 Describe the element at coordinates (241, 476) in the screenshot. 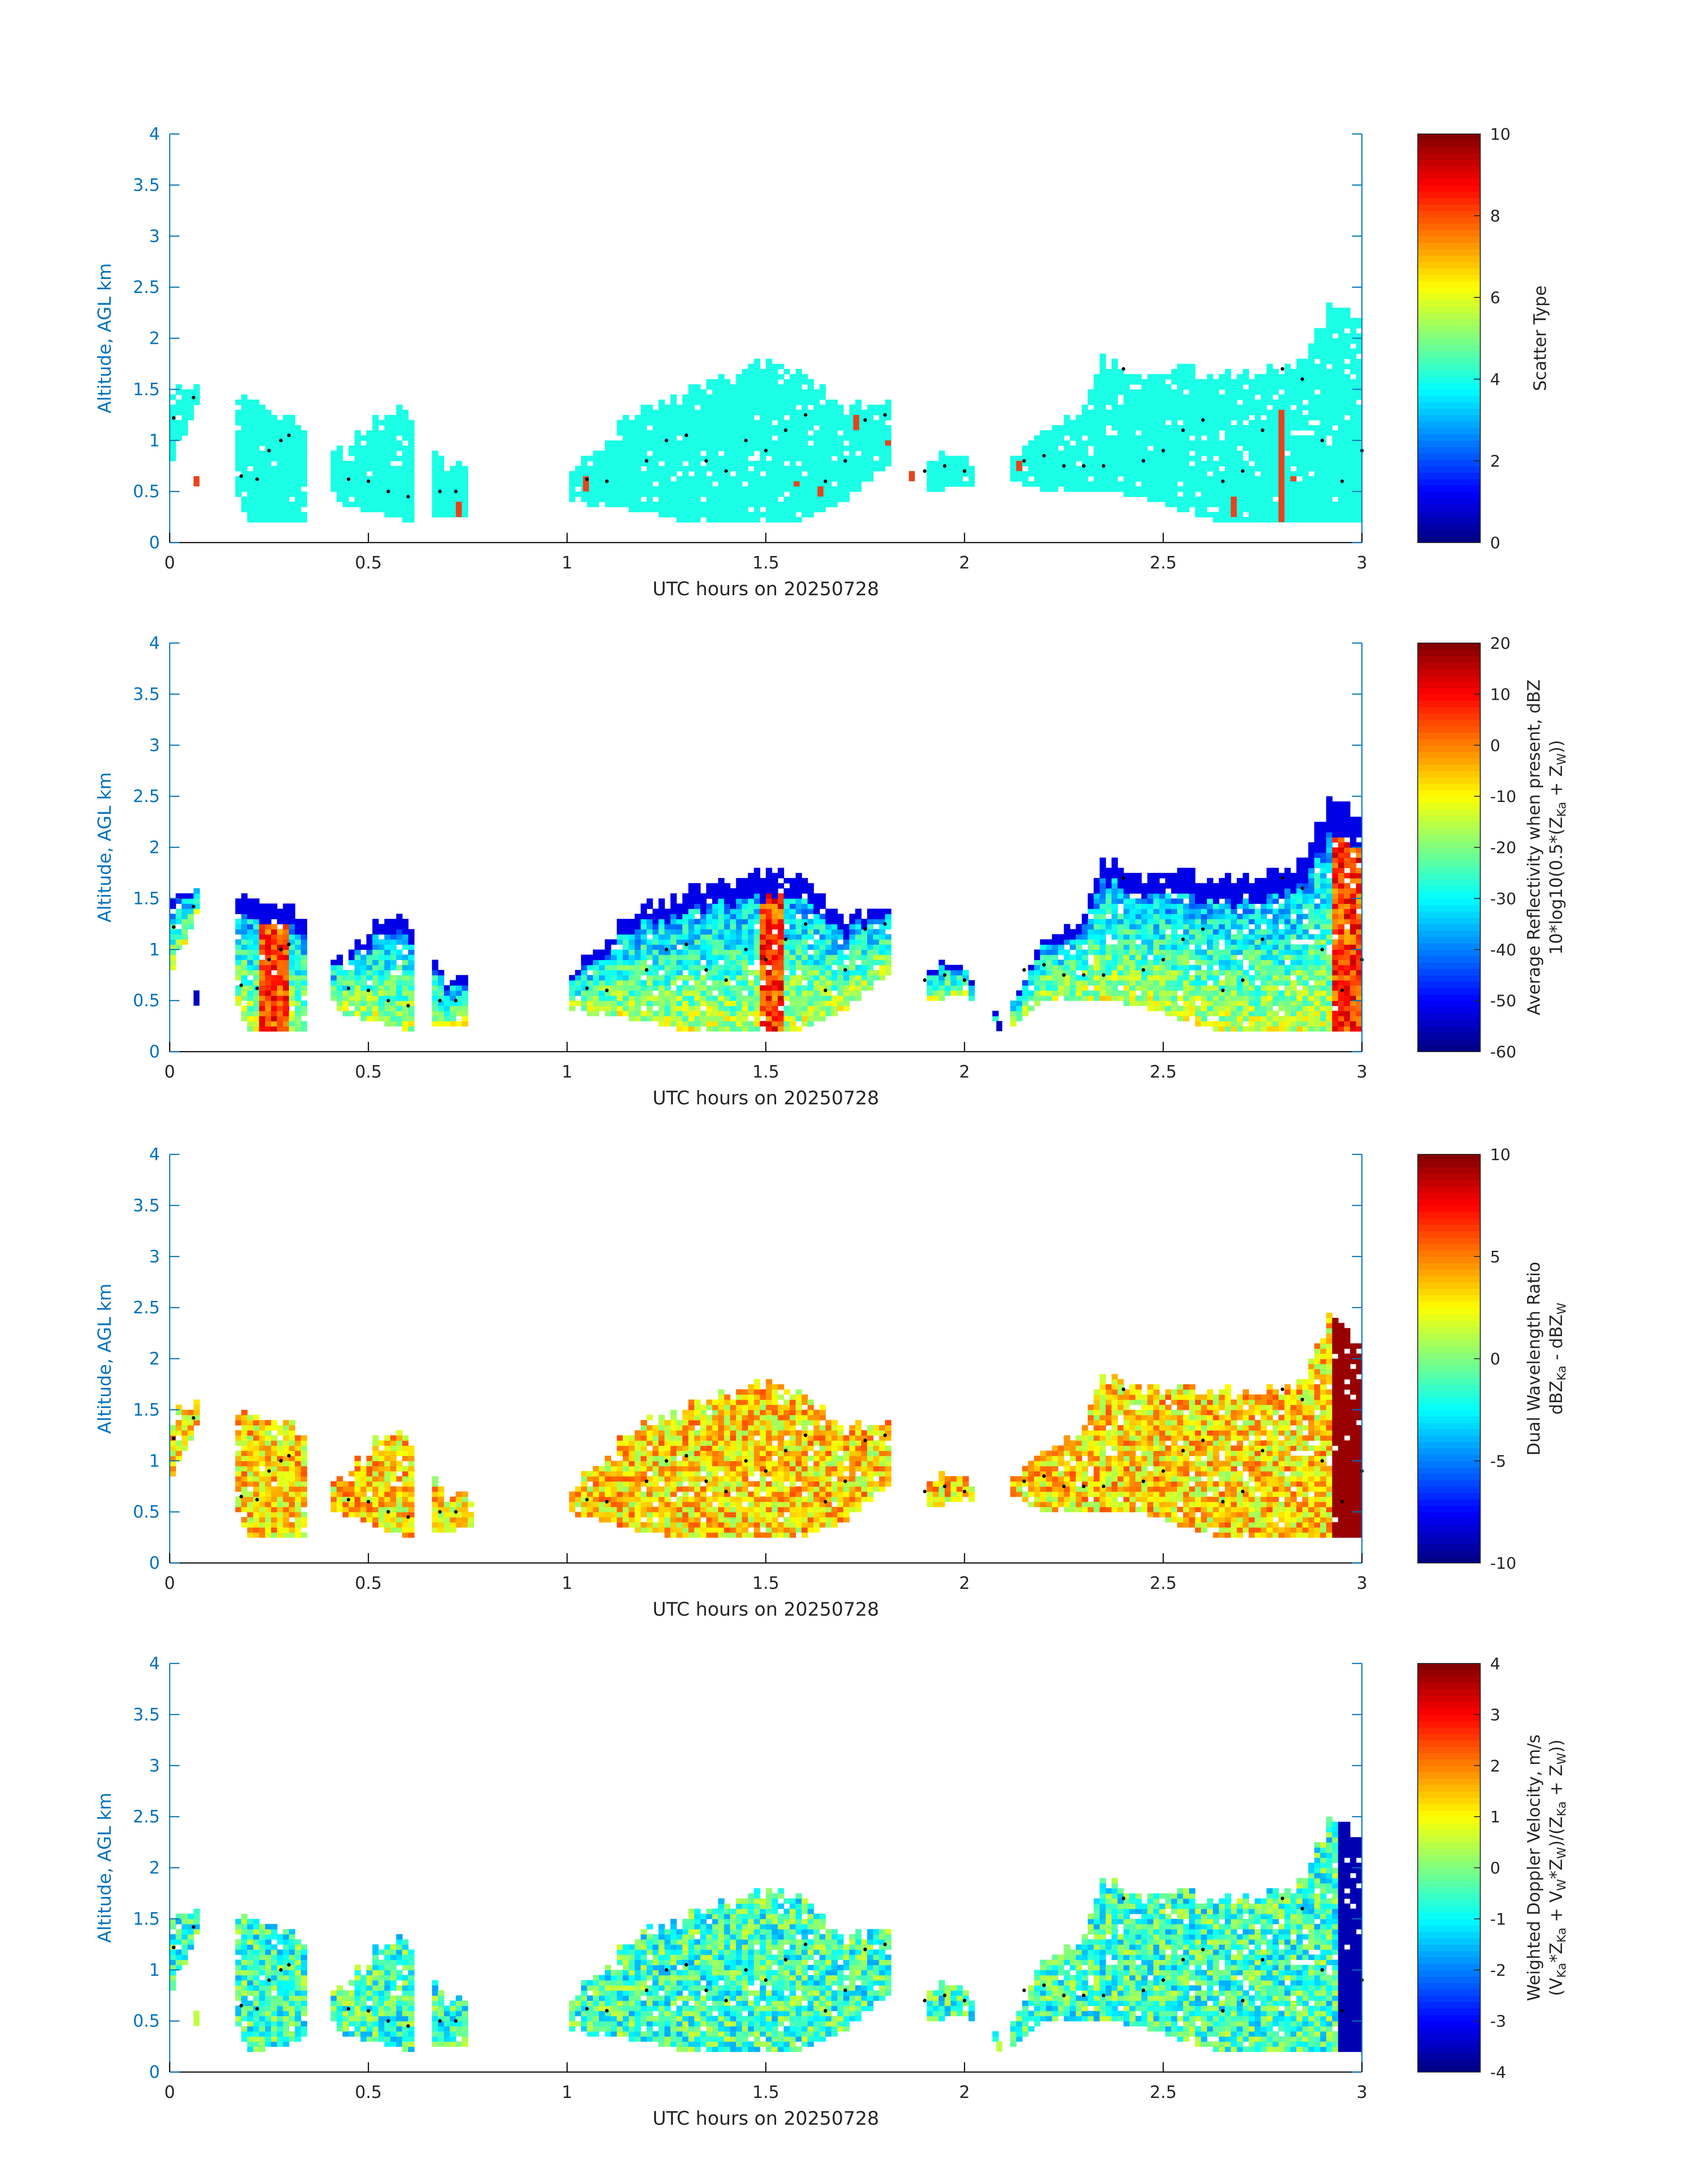

I see `cloud-base-point` at that location.